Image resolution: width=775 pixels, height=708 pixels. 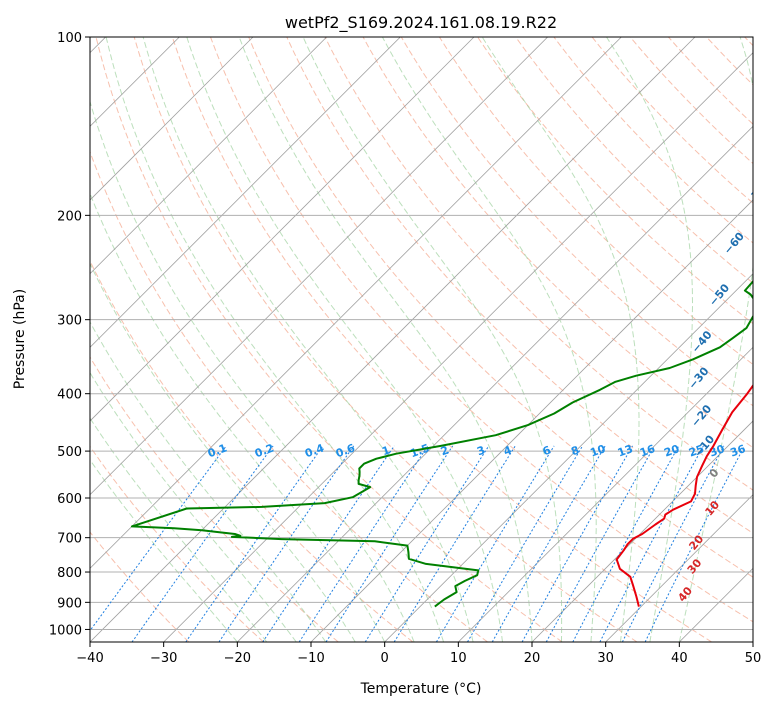 What do you see at coordinates (421, 689) in the screenshot?
I see `x-axis-title: Temperature (°C)` at bounding box center [421, 689].